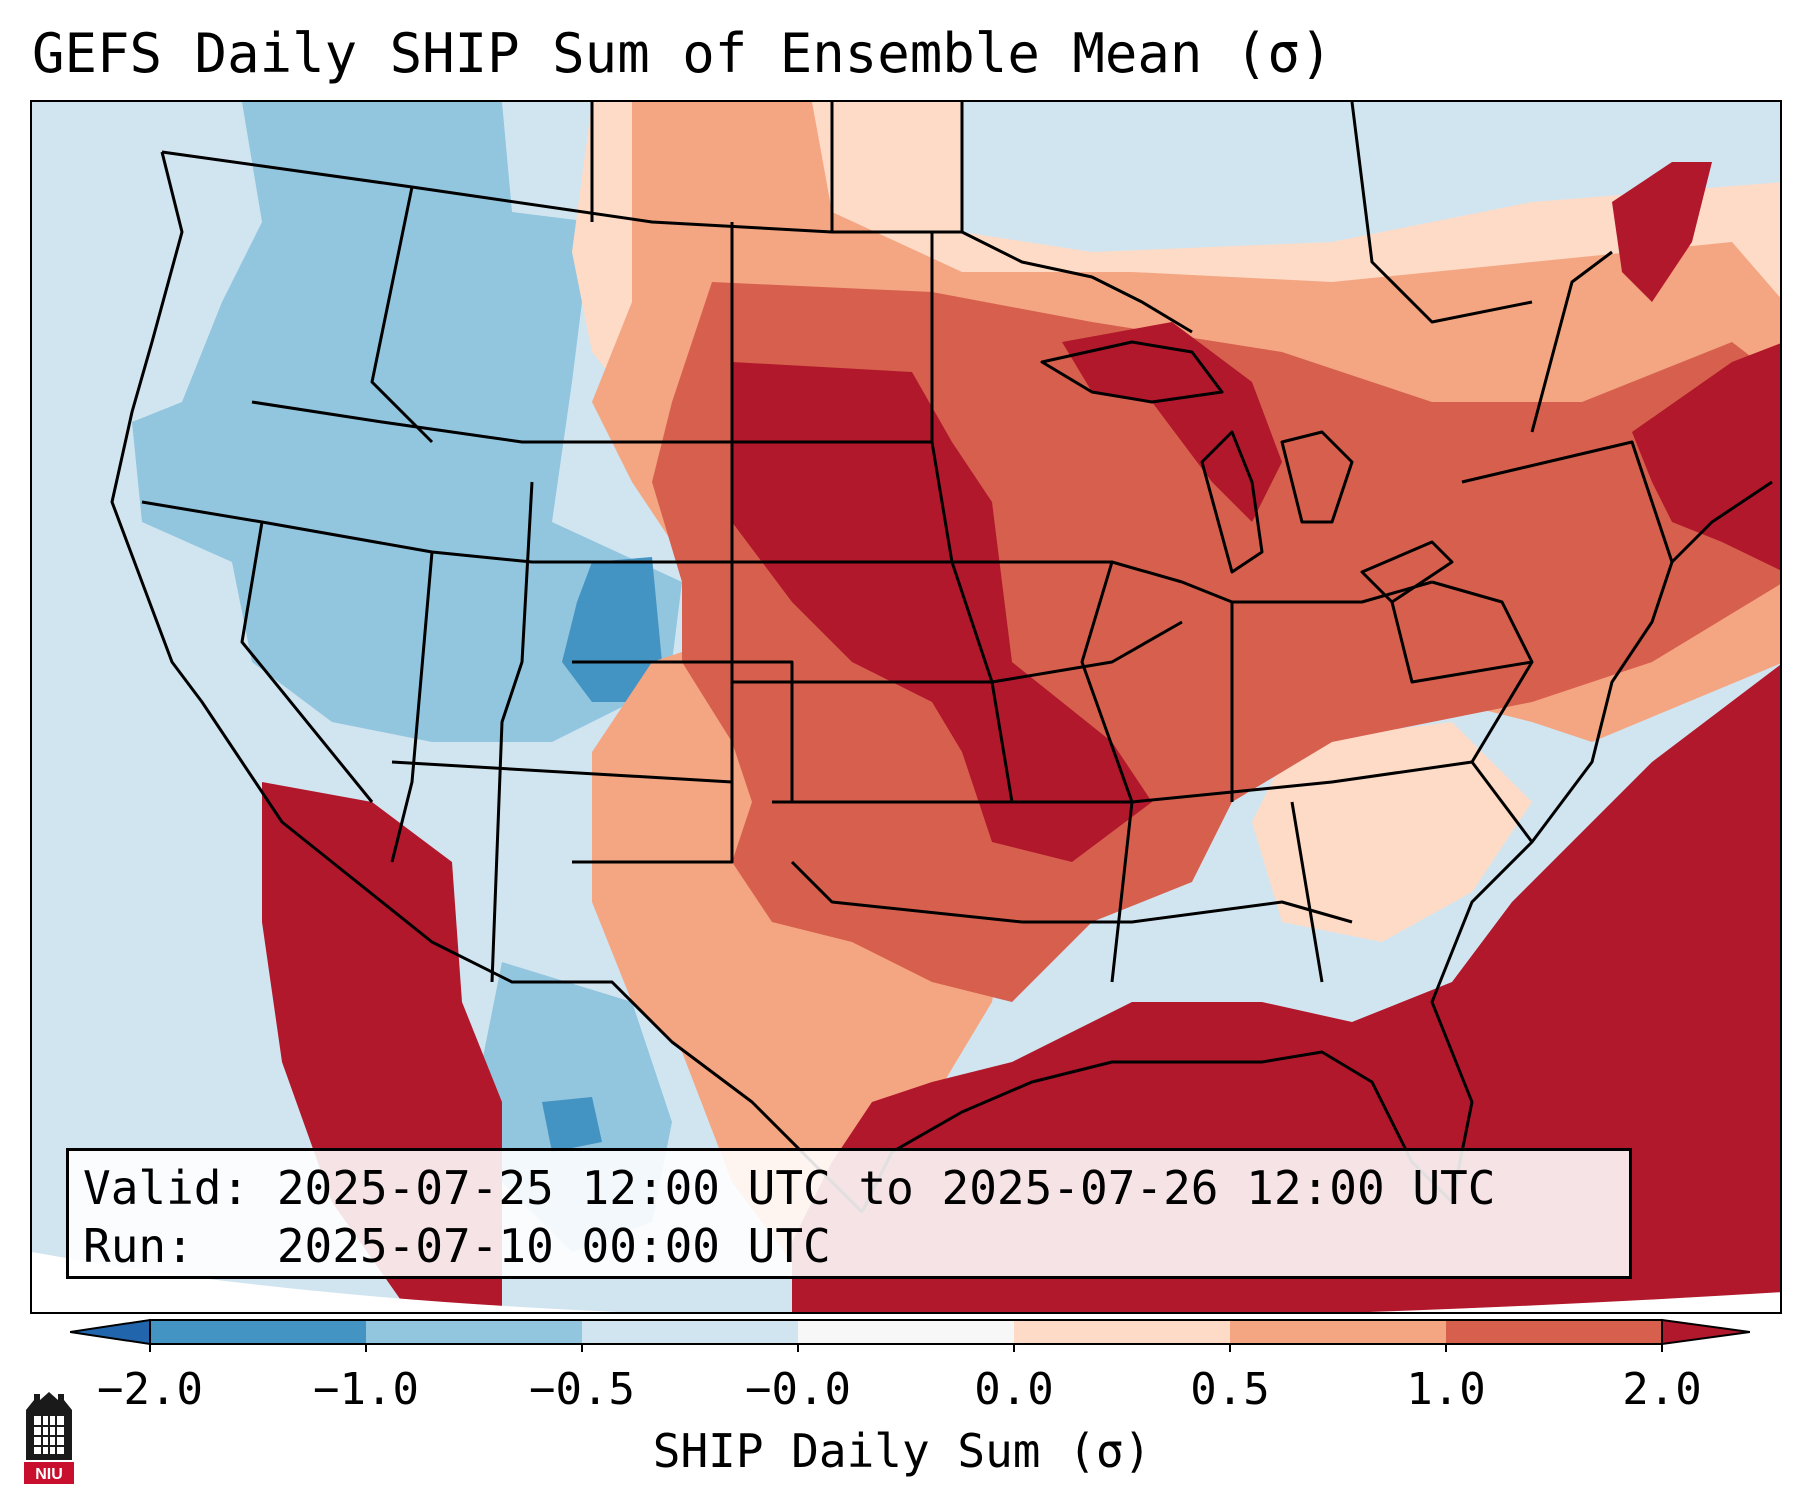  What do you see at coordinates (1446, 1389) in the screenshot?
I see `colorbar-tick-label: 1.0` at bounding box center [1446, 1389].